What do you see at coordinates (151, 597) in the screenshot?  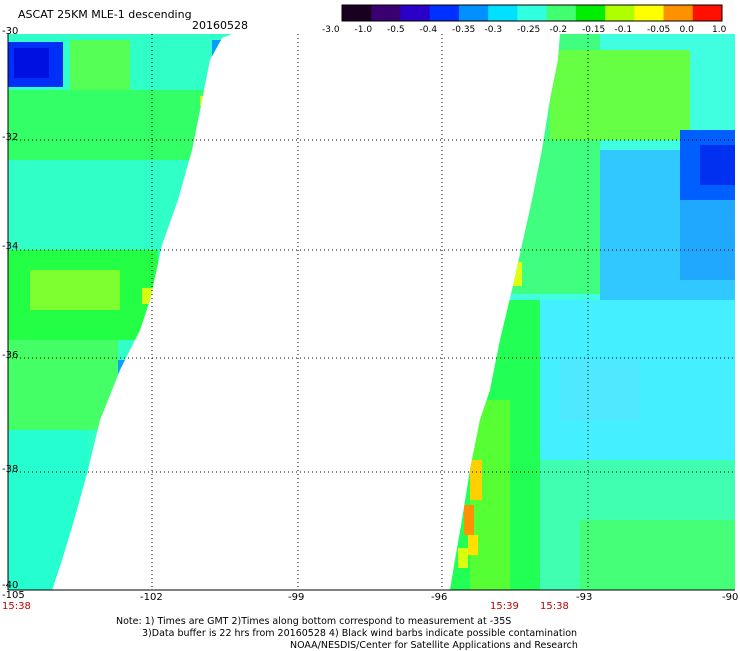 I see `x-tick-label: -102` at bounding box center [151, 597].